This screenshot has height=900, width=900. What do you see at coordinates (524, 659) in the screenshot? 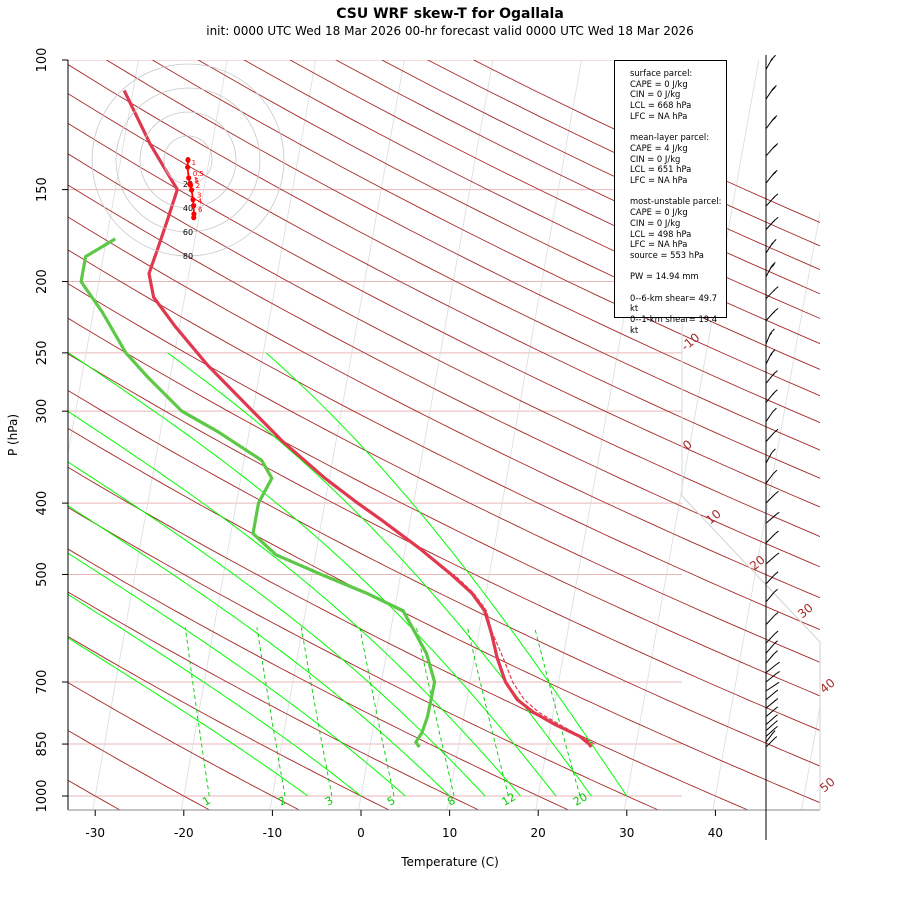
I see `parcel-trace` at bounding box center [524, 659].